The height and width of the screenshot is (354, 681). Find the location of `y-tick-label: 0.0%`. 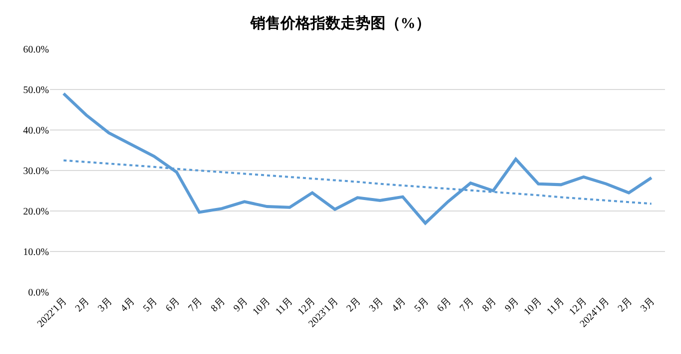

y-tick-label: 0.0% is located at coordinates (38, 293).